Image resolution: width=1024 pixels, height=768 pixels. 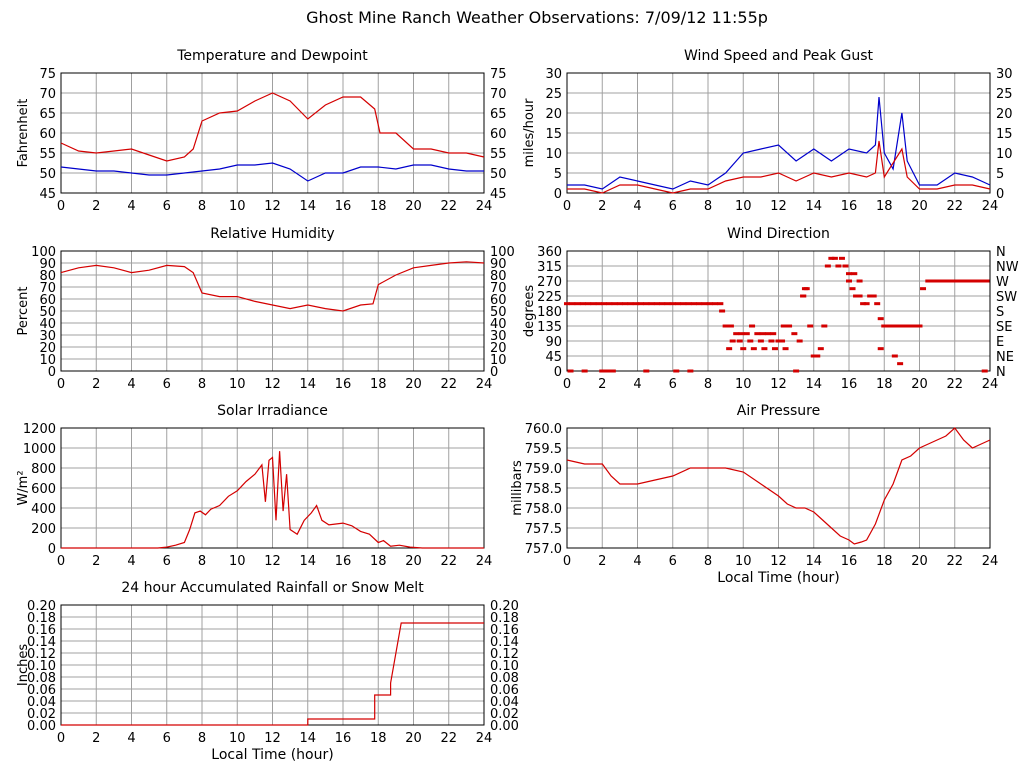 I want to click on y-tick-label: 50, so click(x=47, y=312).